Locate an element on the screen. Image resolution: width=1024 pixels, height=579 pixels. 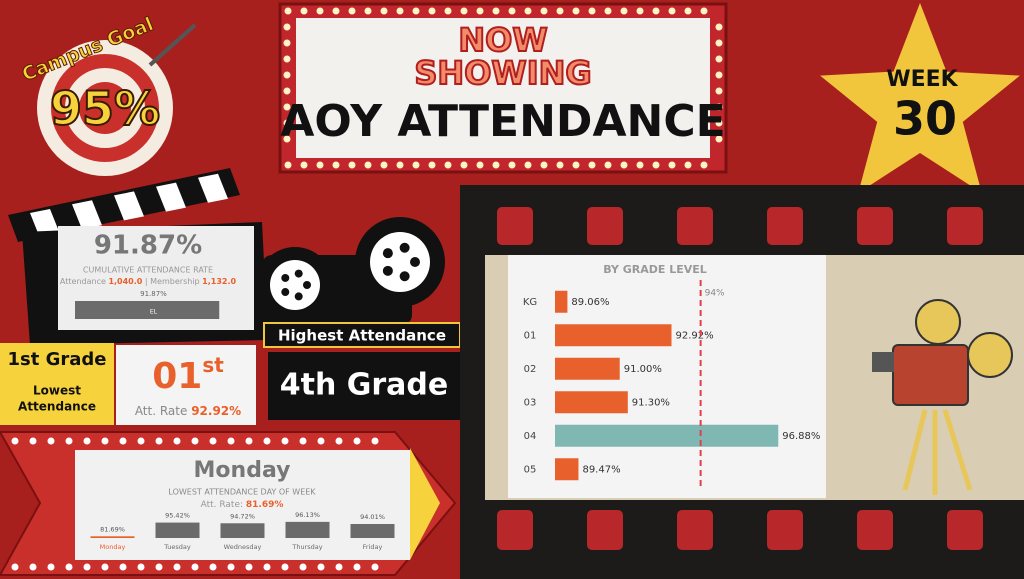
membership-label: Membership is located at coordinates (174, 281).